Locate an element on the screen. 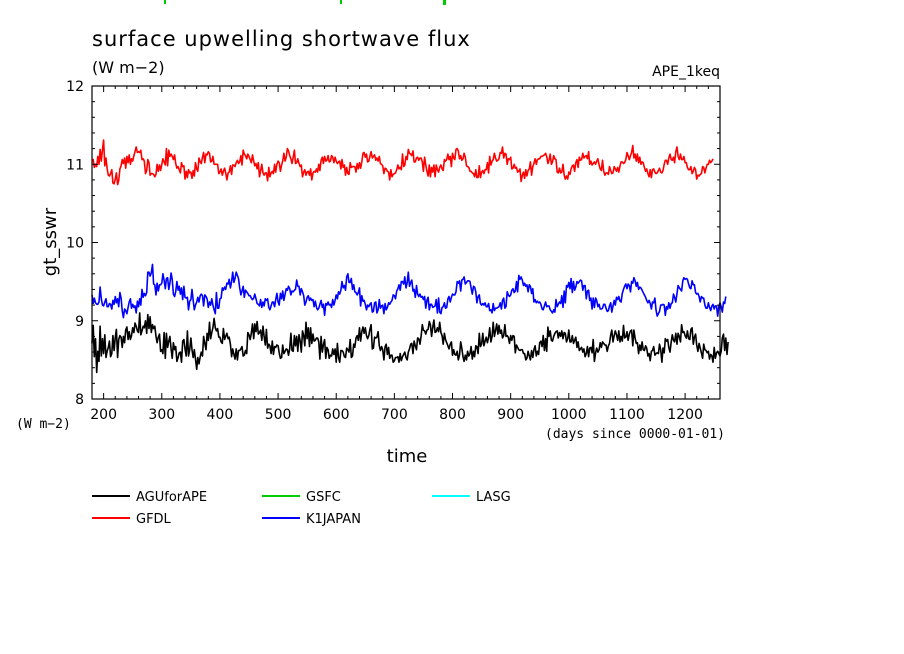 This screenshot has width=904, height=654. x-axis-units: (days since 0000-01-01) is located at coordinates (635, 434).